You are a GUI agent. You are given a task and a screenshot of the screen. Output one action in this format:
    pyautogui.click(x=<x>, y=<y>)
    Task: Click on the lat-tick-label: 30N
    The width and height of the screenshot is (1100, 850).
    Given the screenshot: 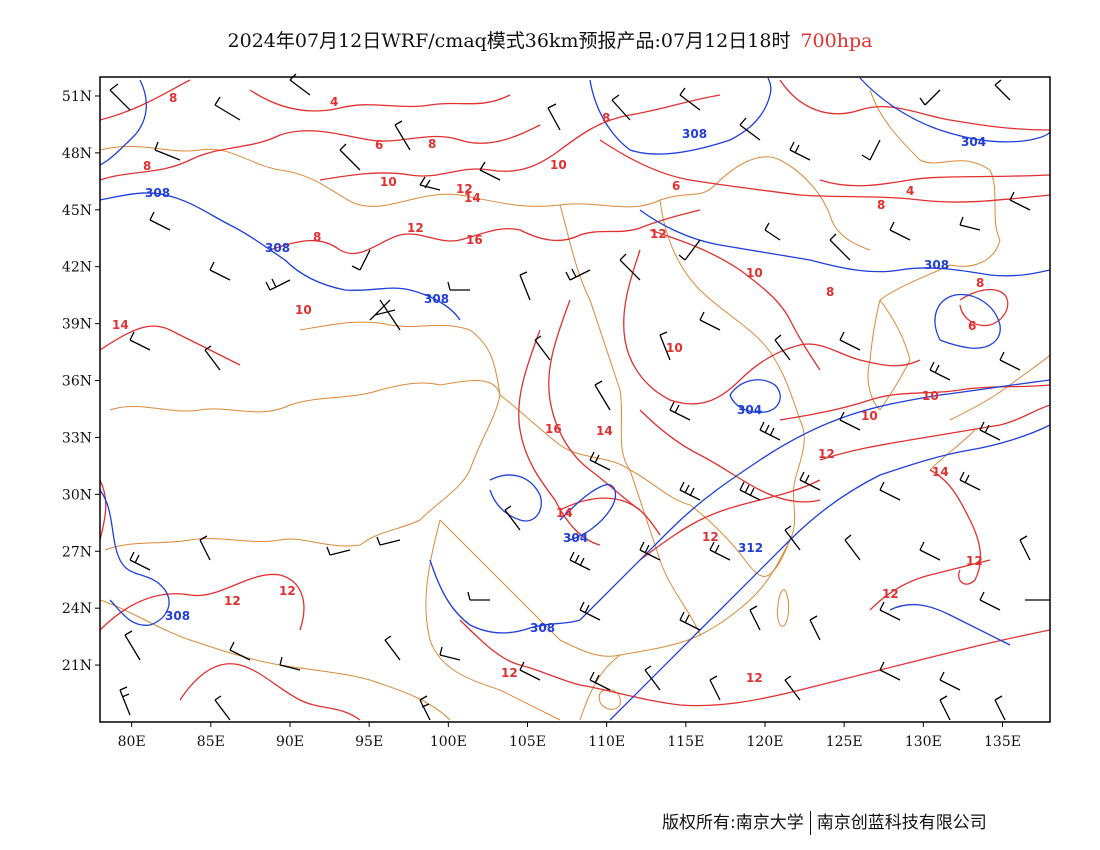 What is the action you would take?
    pyautogui.click(x=77, y=495)
    